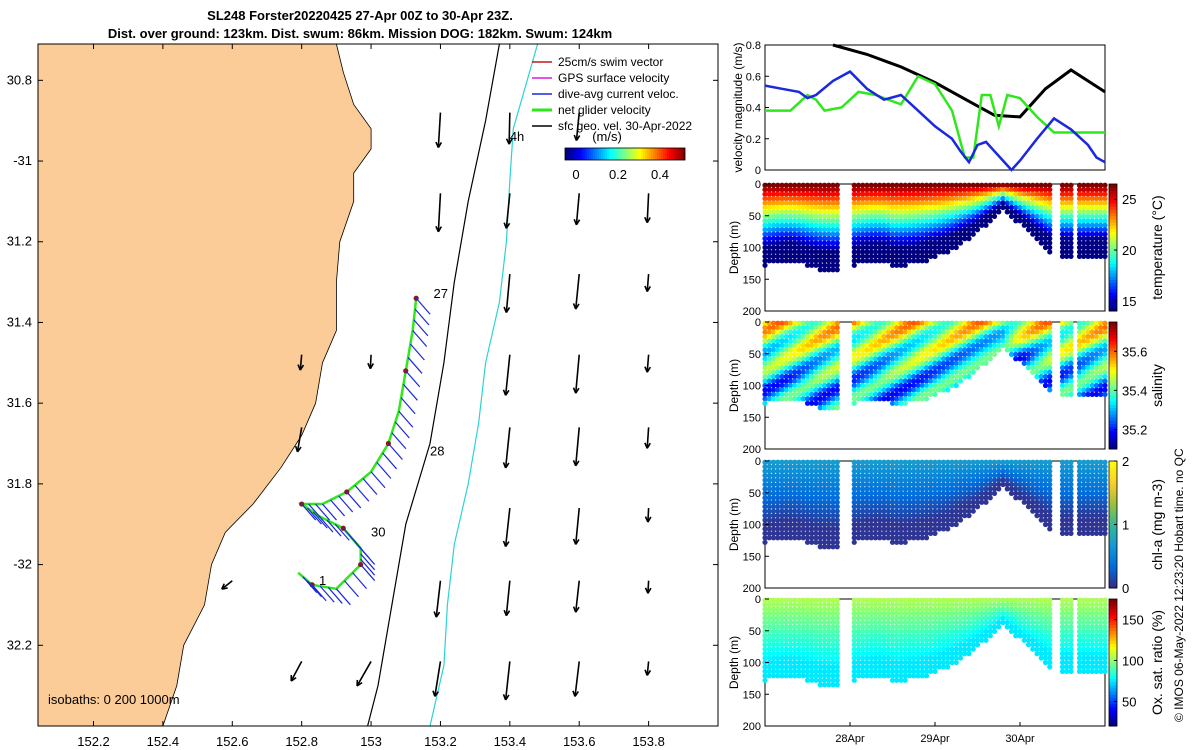 The width and height of the screenshot is (1200, 750). What do you see at coordinates (935, 365) in the screenshot?
I see `profile-scatter-group` at bounding box center [935, 365].